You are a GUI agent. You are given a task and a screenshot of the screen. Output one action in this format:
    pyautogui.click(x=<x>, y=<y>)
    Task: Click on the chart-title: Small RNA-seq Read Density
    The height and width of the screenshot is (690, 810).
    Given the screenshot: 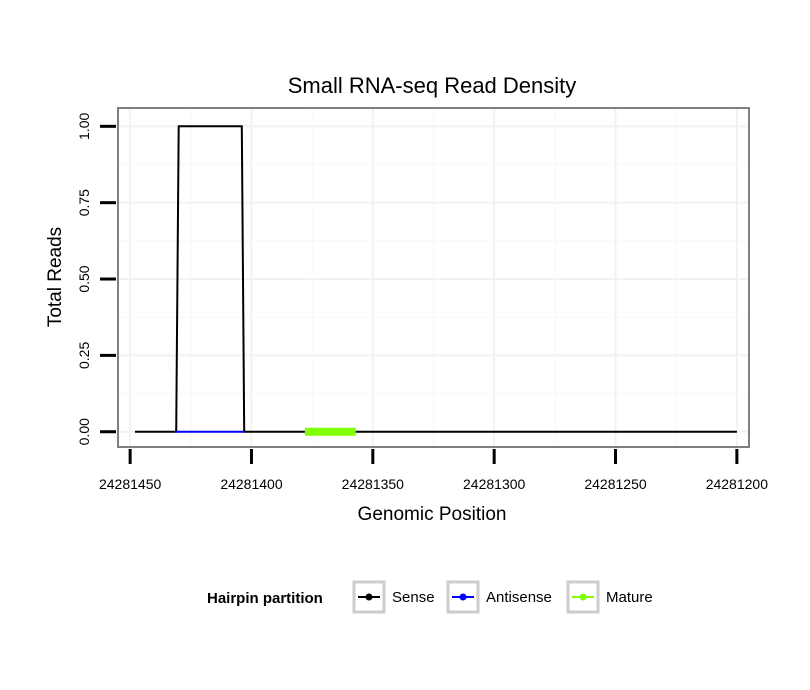 What is the action you would take?
    pyautogui.click(x=432, y=85)
    